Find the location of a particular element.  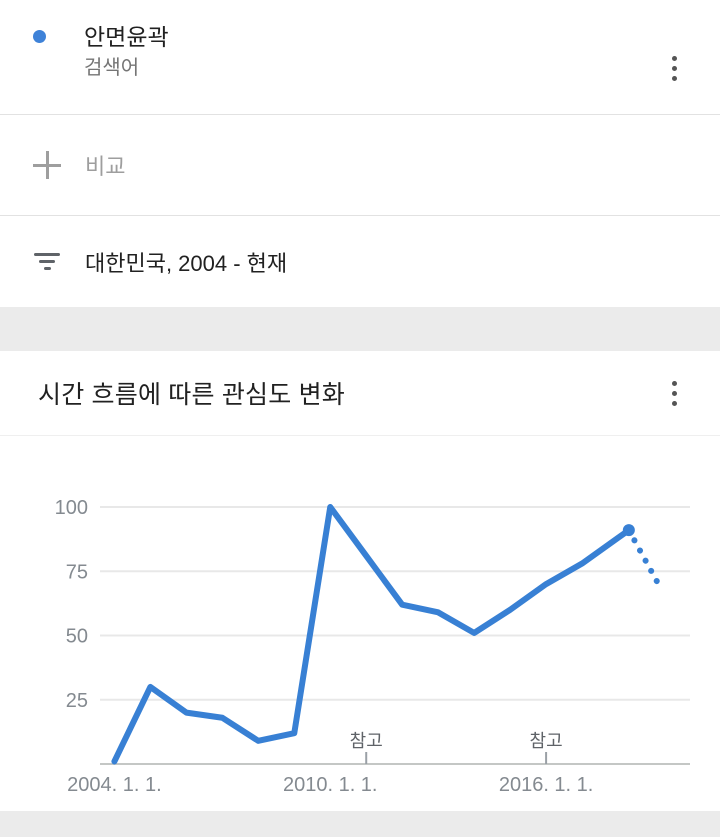

term-menu-button is located at coordinates (674, 68).